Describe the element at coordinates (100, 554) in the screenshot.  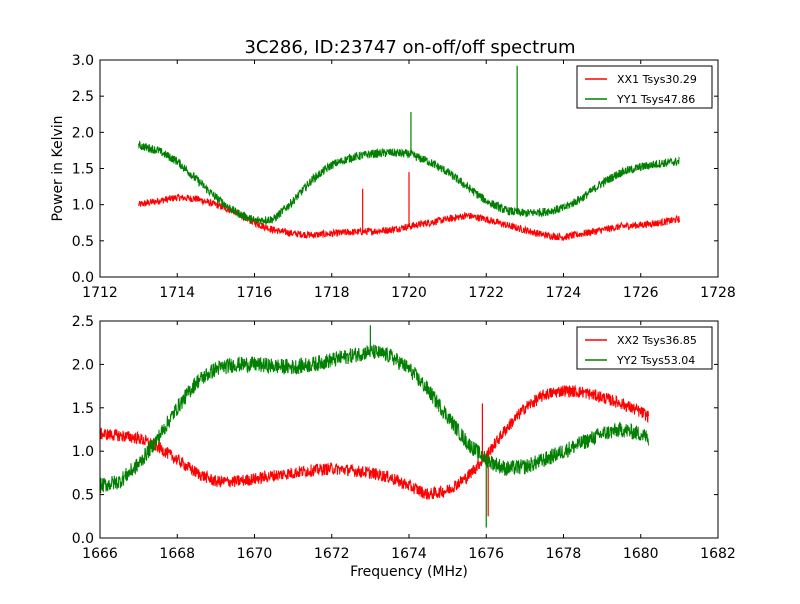
I see `x-tick-label: 1666` at that location.